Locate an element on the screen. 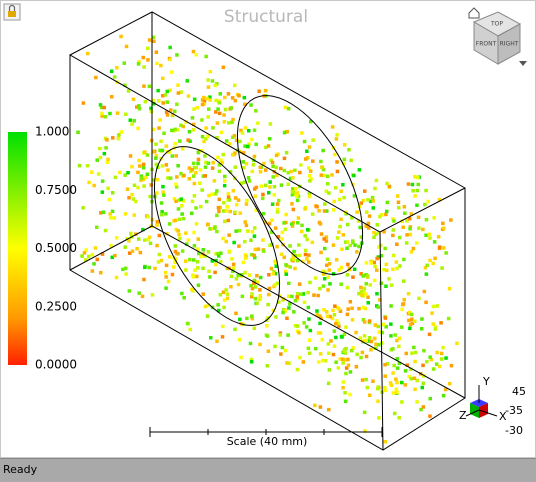 This screenshot has width=536, height=482. lock-icon is located at coordinates (12, 12).